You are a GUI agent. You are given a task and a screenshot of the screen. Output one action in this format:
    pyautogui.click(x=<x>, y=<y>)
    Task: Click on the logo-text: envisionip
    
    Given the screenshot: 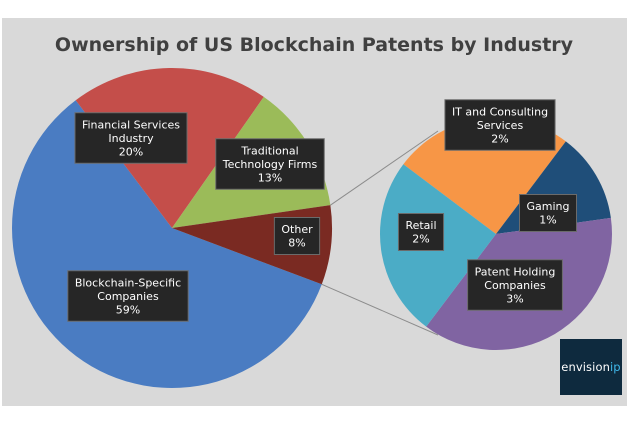 What is the action you would take?
    pyautogui.click(x=591, y=367)
    